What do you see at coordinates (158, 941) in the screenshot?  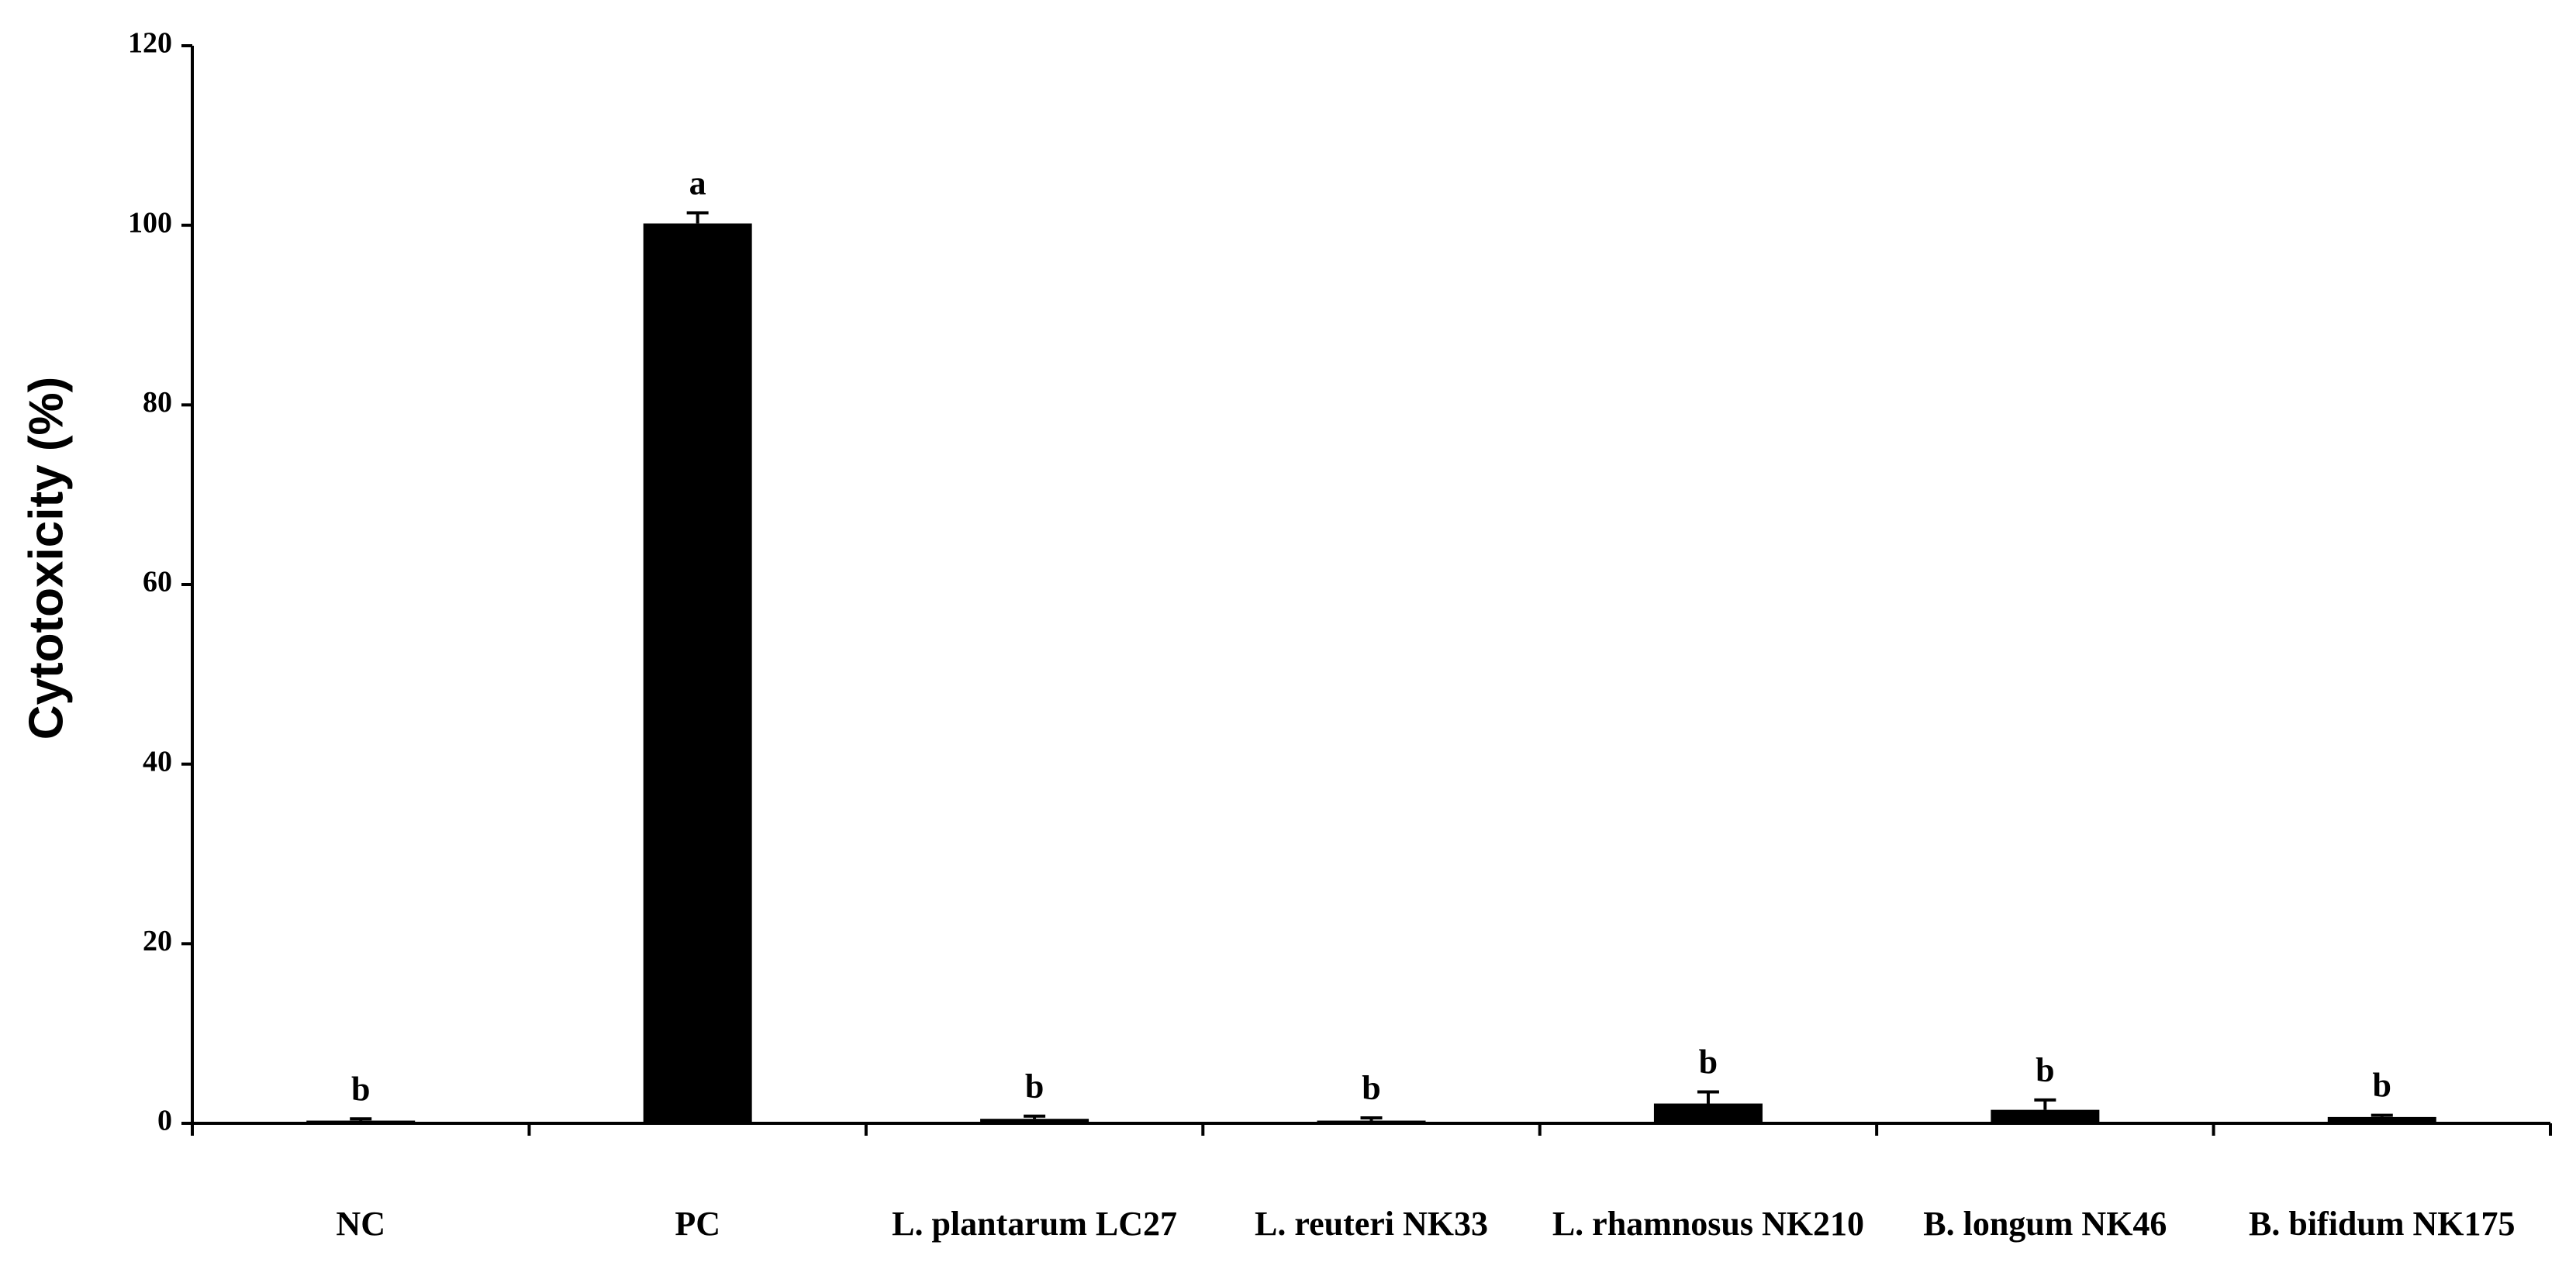 I see `y-tick-label: 20` at bounding box center [158, 941].